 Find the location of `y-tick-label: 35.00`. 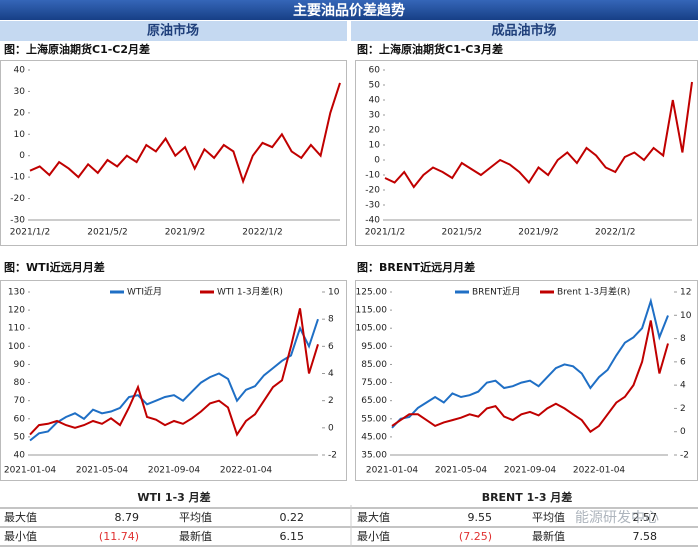

y-tick-label: 35.00 is located at coordinates (374, 456).